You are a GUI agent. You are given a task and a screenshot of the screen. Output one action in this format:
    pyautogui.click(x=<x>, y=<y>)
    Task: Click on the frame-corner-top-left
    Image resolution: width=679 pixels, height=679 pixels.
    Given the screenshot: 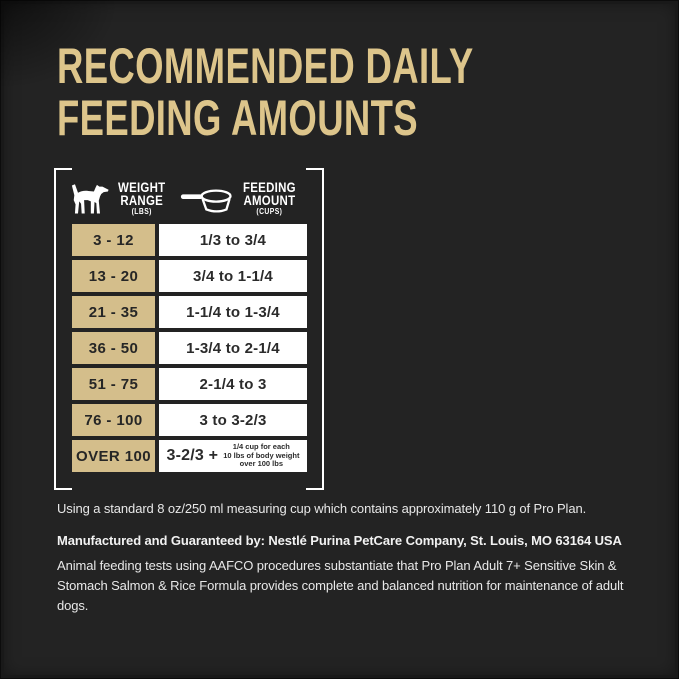 What is the action you would take?
    pyautogui.click(x=64, y=169)
    